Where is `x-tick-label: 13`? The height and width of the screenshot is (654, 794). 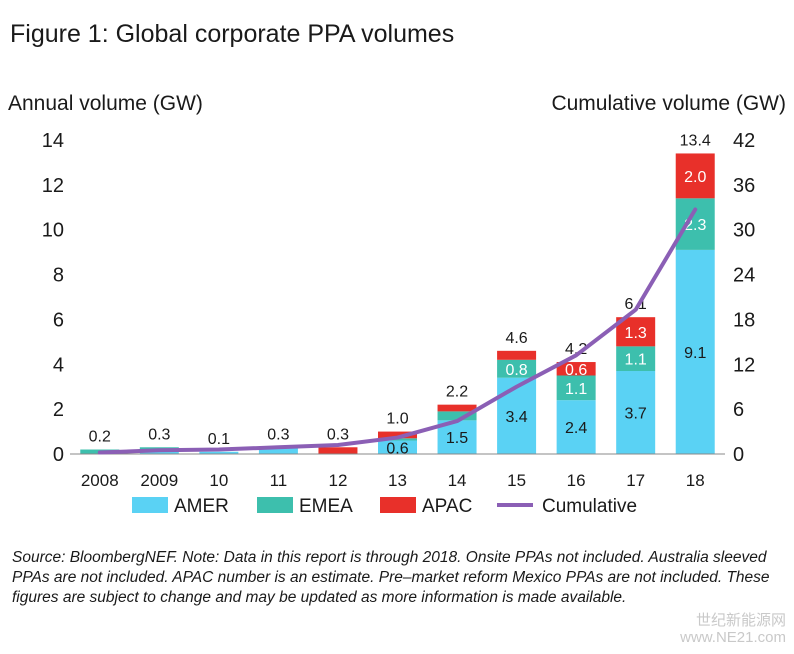
x-tick-label: 13 is located at coordinates (397, 480).